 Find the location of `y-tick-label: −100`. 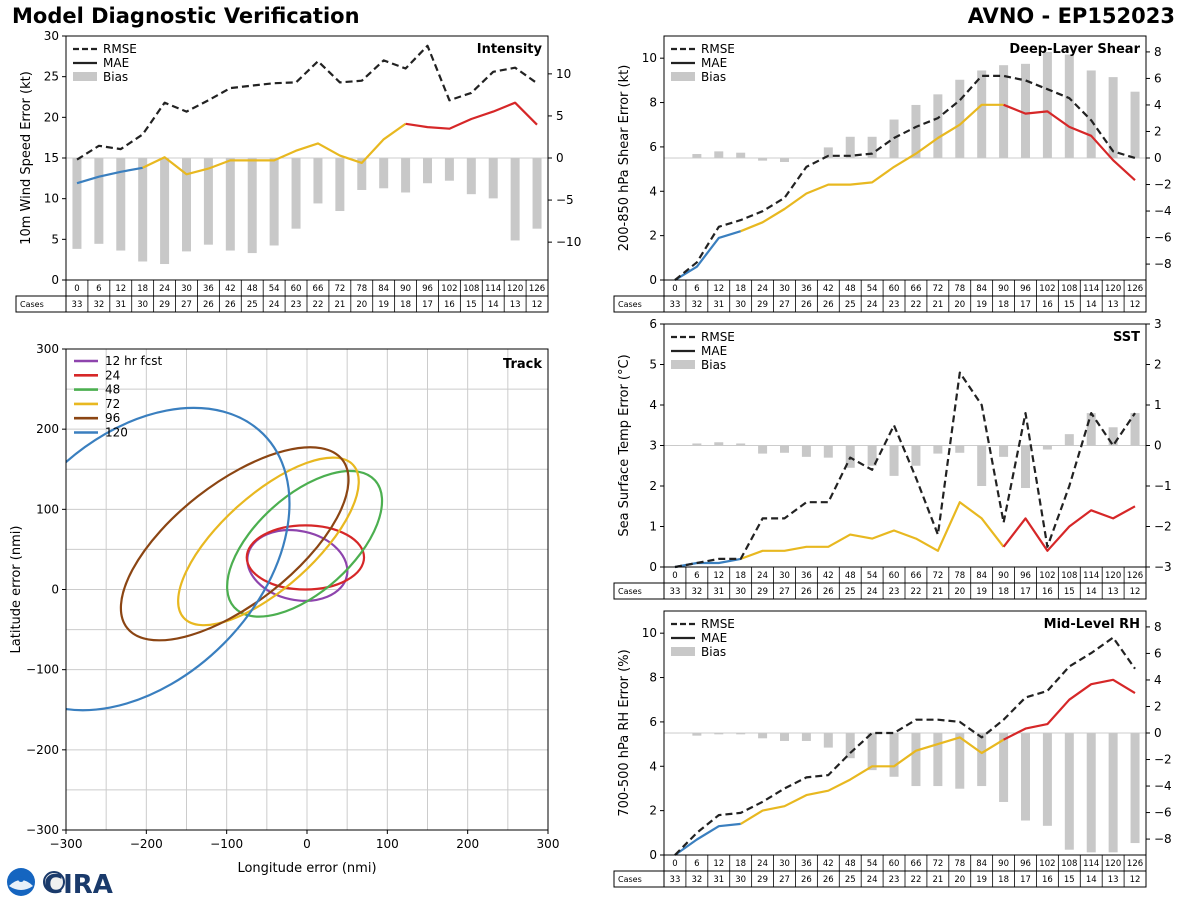

y-tick-label: −100 is located at coordinates (42, 670).